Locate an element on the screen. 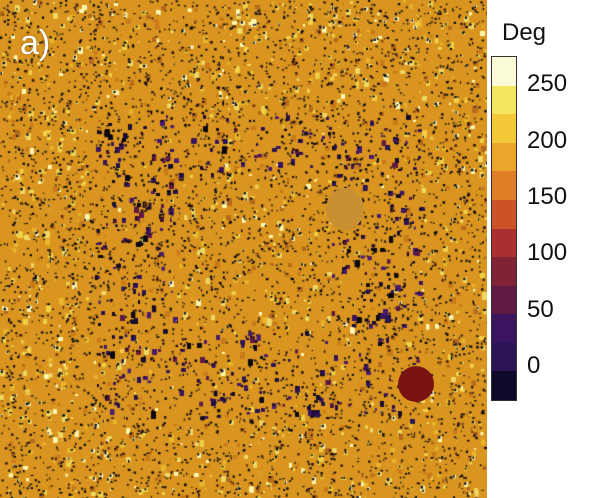 The width and height of the screenshot is (595, 498). colorbar-tick-250: 250 is located at coordinates (547, 83).